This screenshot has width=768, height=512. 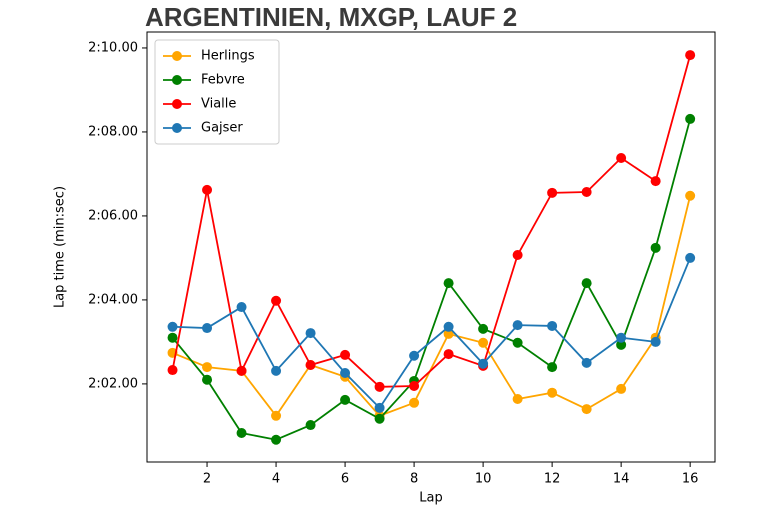 I want to click on x-tick-label: 14, so click(x=621, y=479).